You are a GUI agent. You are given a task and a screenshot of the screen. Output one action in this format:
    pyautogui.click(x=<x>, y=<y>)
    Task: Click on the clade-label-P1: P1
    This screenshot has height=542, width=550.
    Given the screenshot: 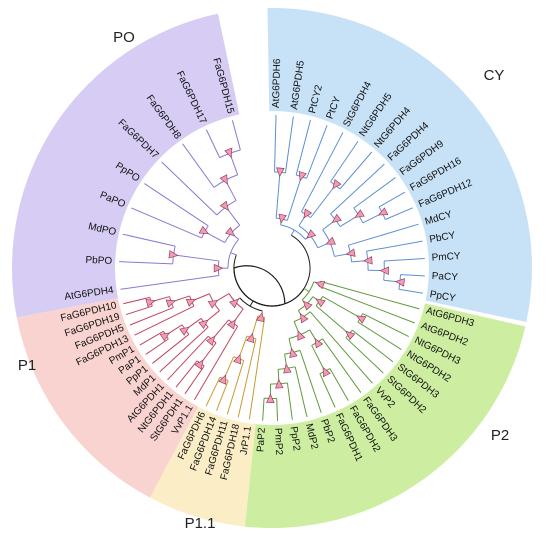 What is the action you would take?
    pyautogui.click(x=27, y=365)
    